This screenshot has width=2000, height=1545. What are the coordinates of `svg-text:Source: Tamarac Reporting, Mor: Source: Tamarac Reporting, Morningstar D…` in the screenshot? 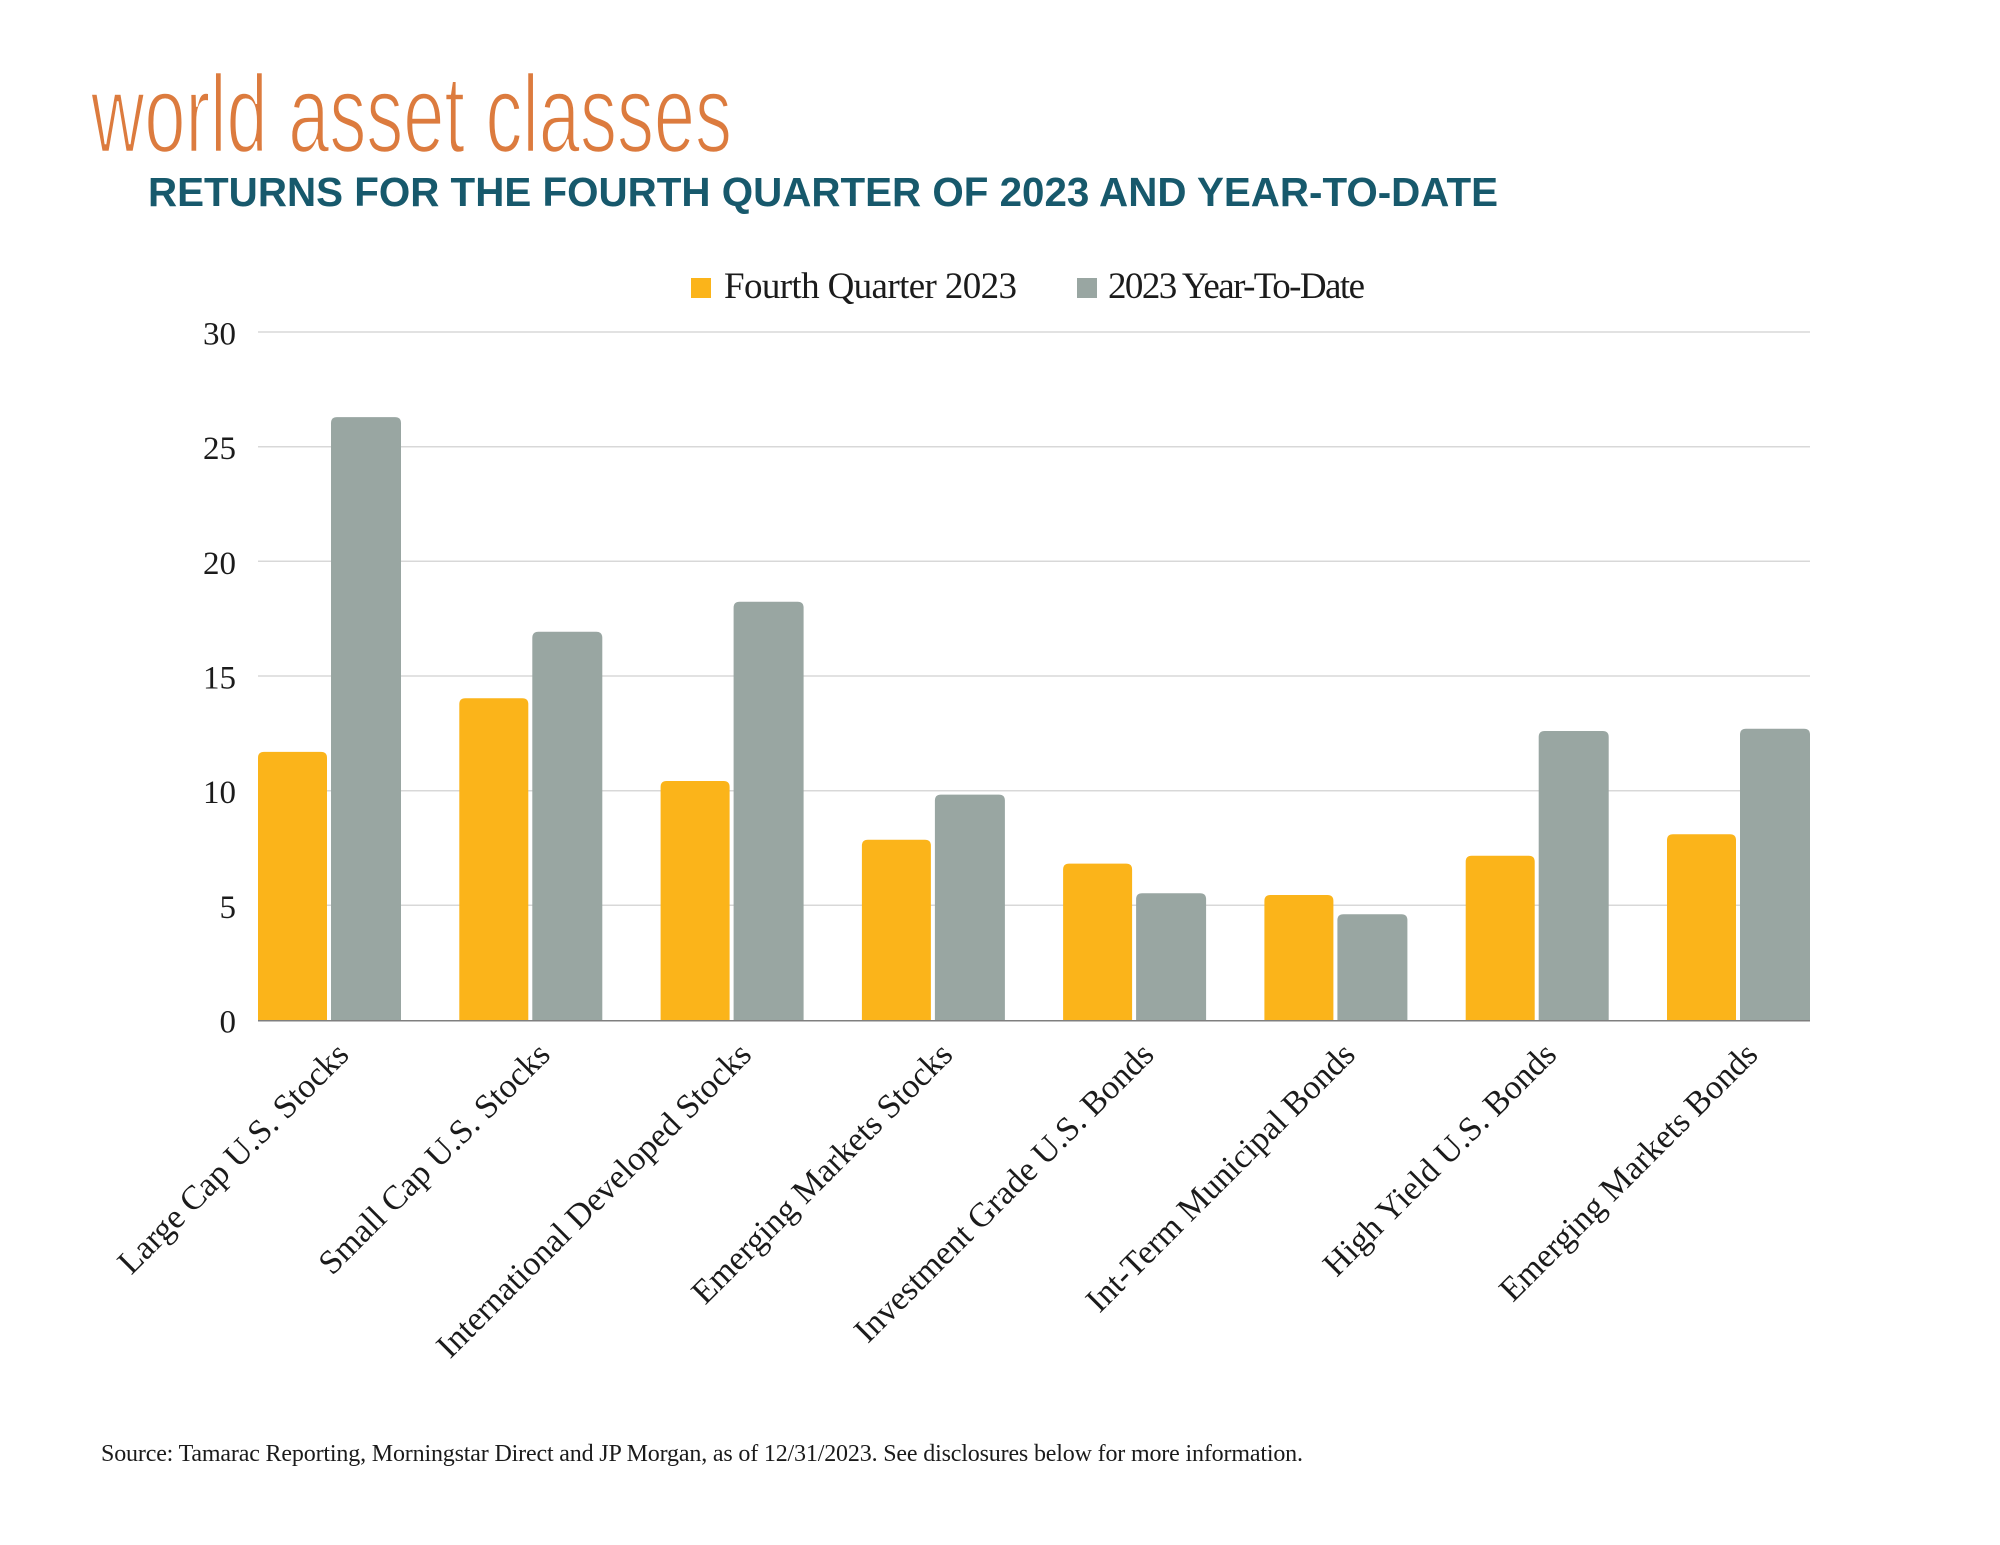 It's located at (702, 1454).